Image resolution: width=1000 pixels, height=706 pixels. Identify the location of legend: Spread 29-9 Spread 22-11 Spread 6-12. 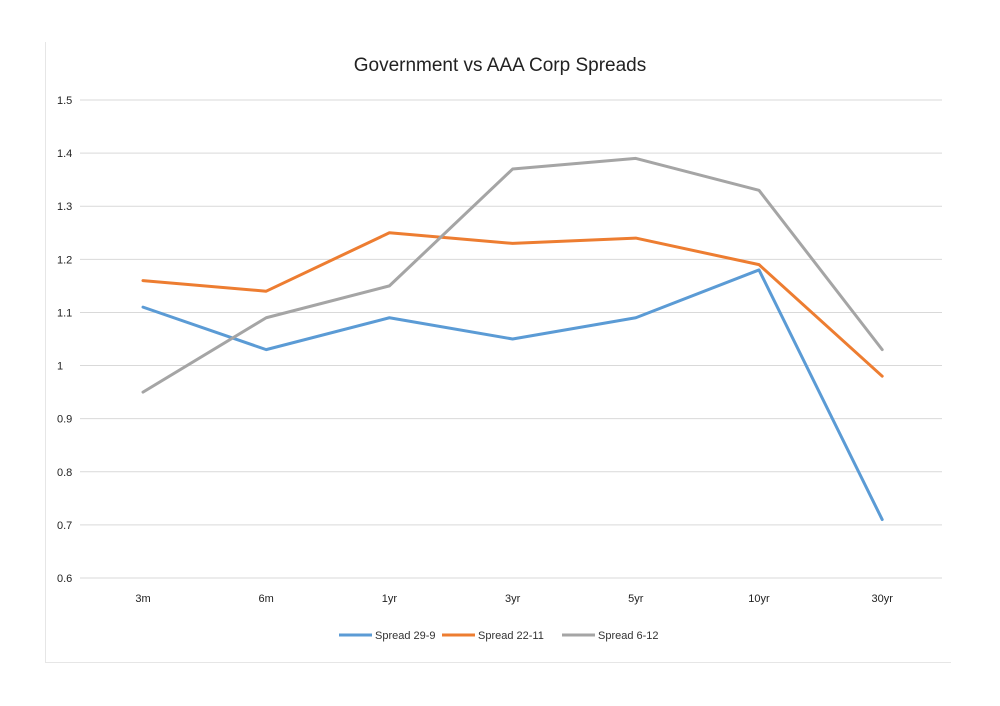
(499, 636).